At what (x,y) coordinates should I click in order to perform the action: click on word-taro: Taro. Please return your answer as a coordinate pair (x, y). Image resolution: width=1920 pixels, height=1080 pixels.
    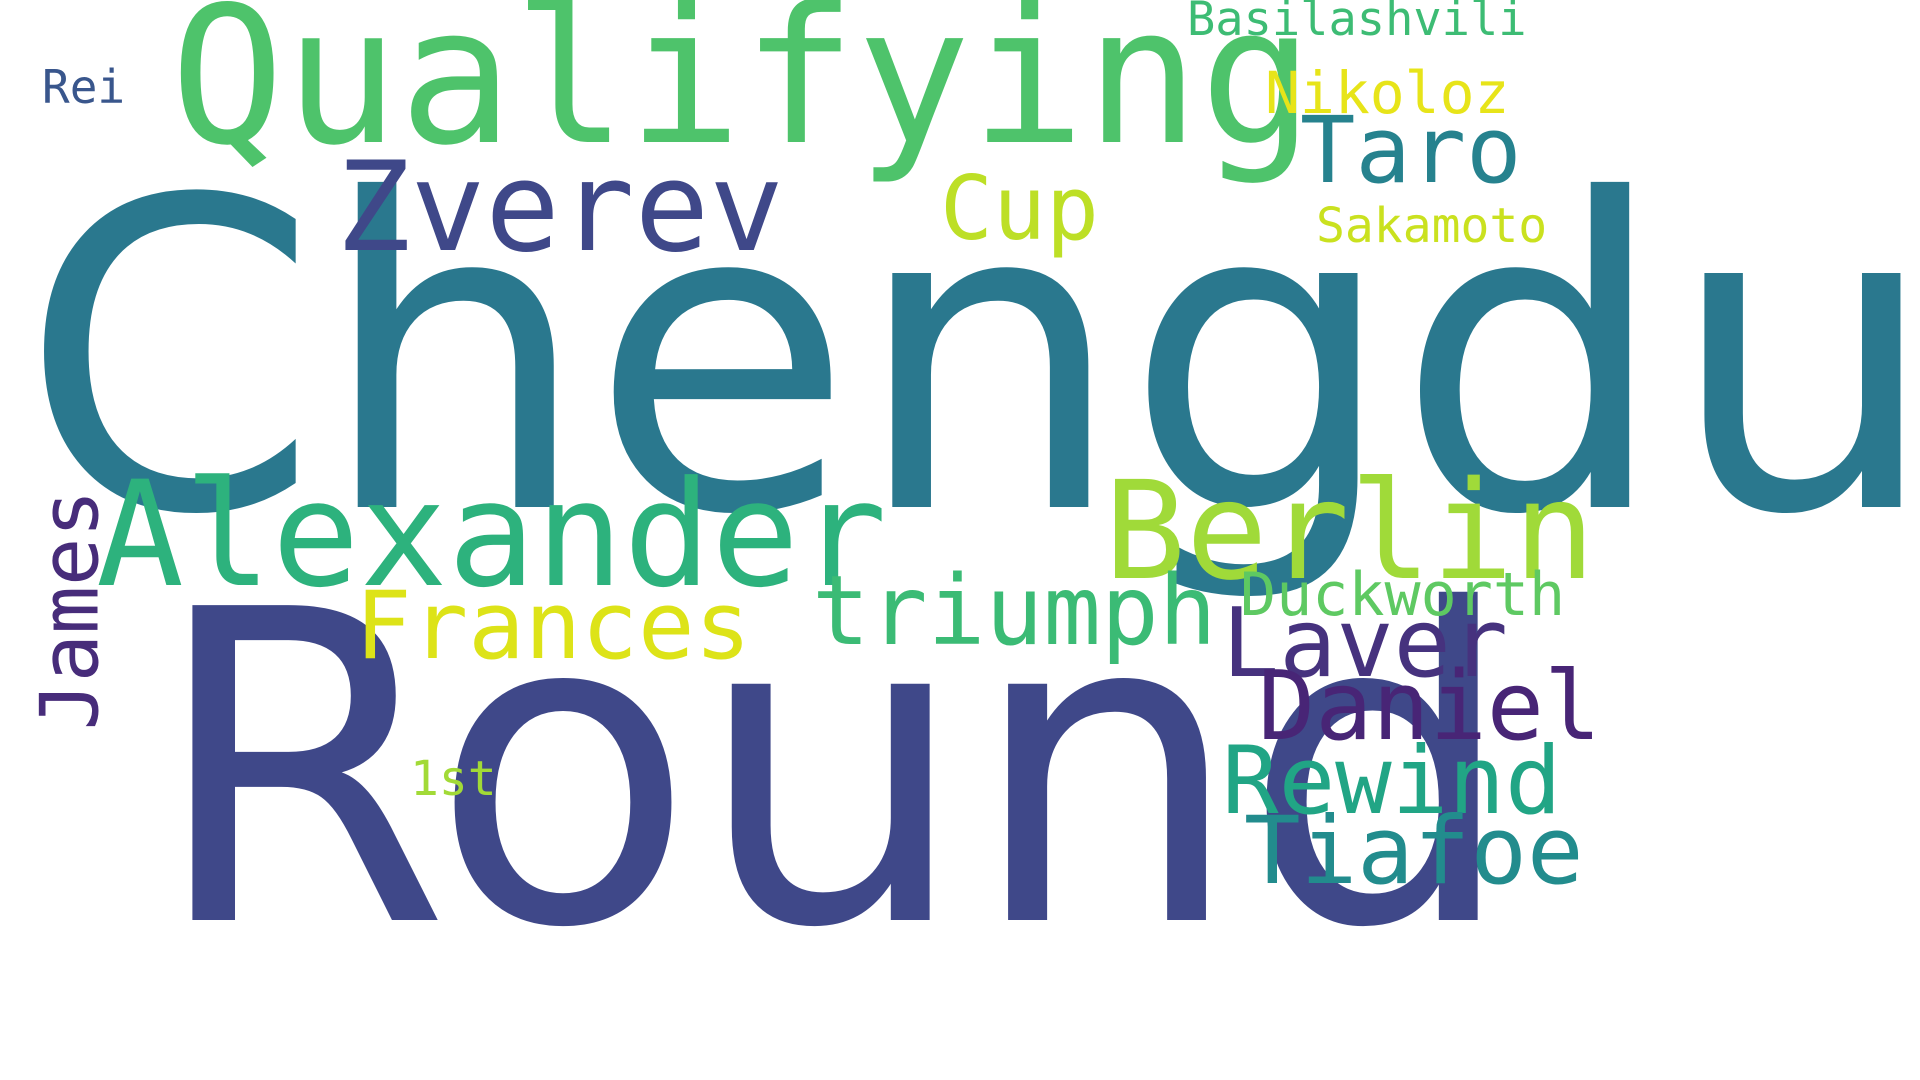
    Looking at the image, I should click on (1411, 150).